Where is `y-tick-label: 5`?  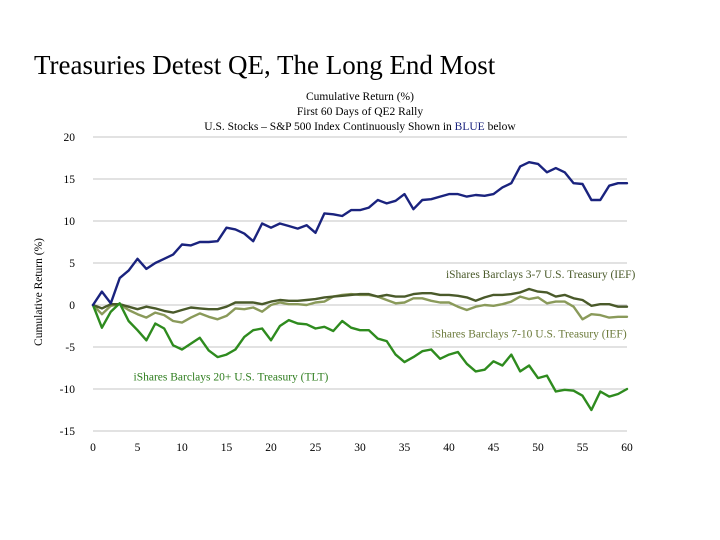
y-tick-label: 5 is located at coordinates (72, 264).